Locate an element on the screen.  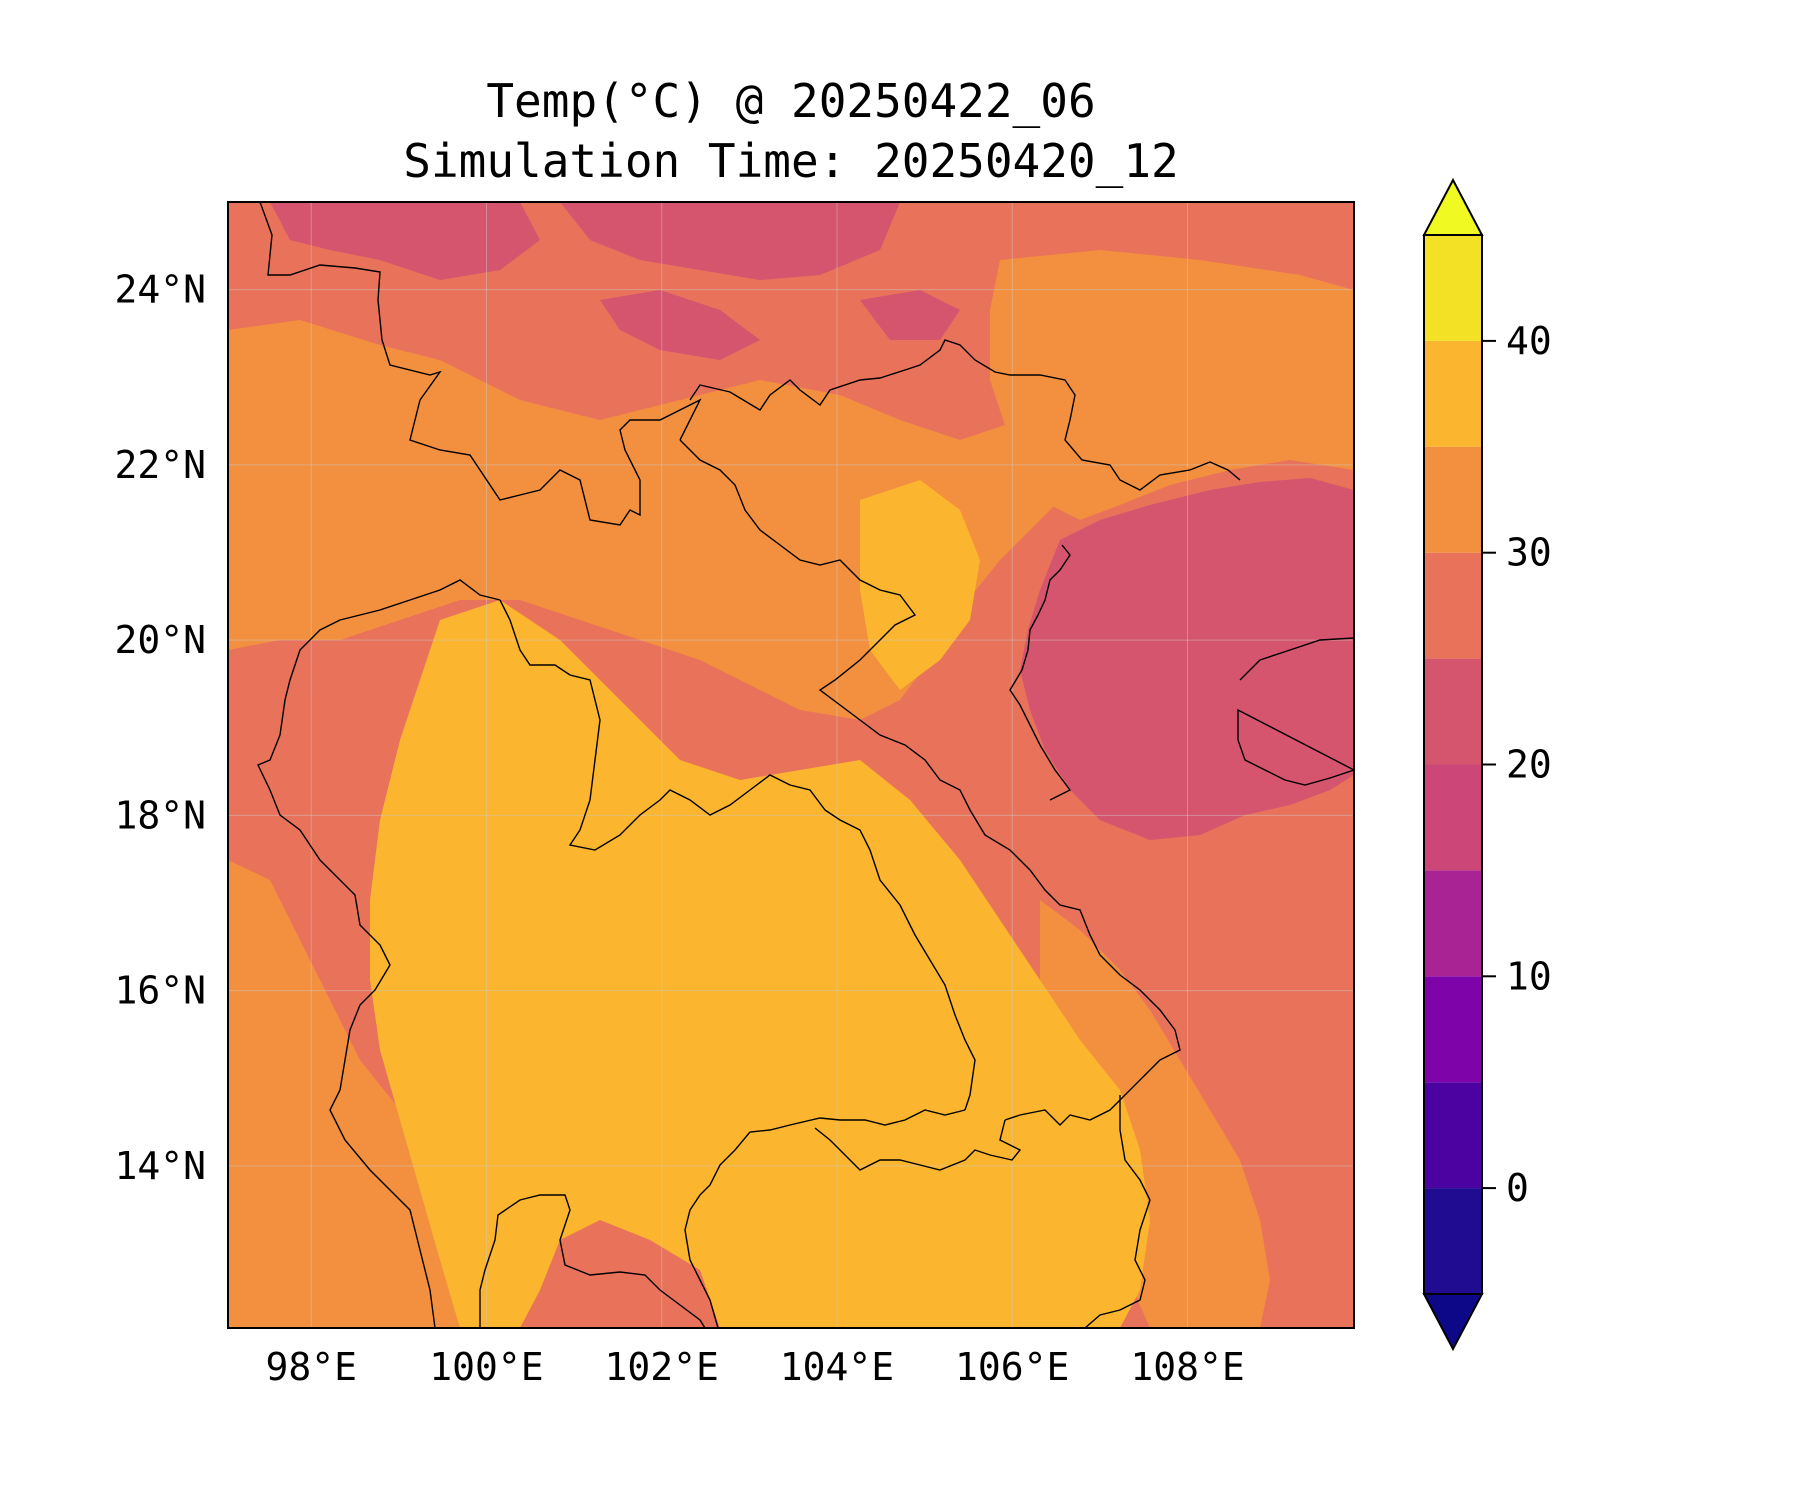
colorbar-tick-label: 40 is located at coordinates (1529, 341).